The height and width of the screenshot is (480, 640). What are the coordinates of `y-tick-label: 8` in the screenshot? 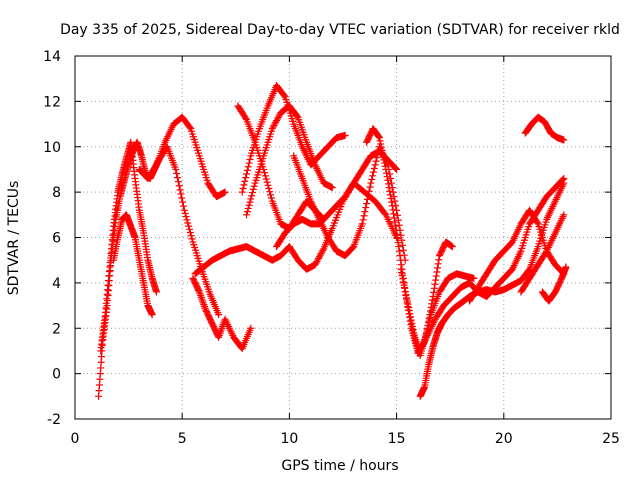 It's located at (56, 193).